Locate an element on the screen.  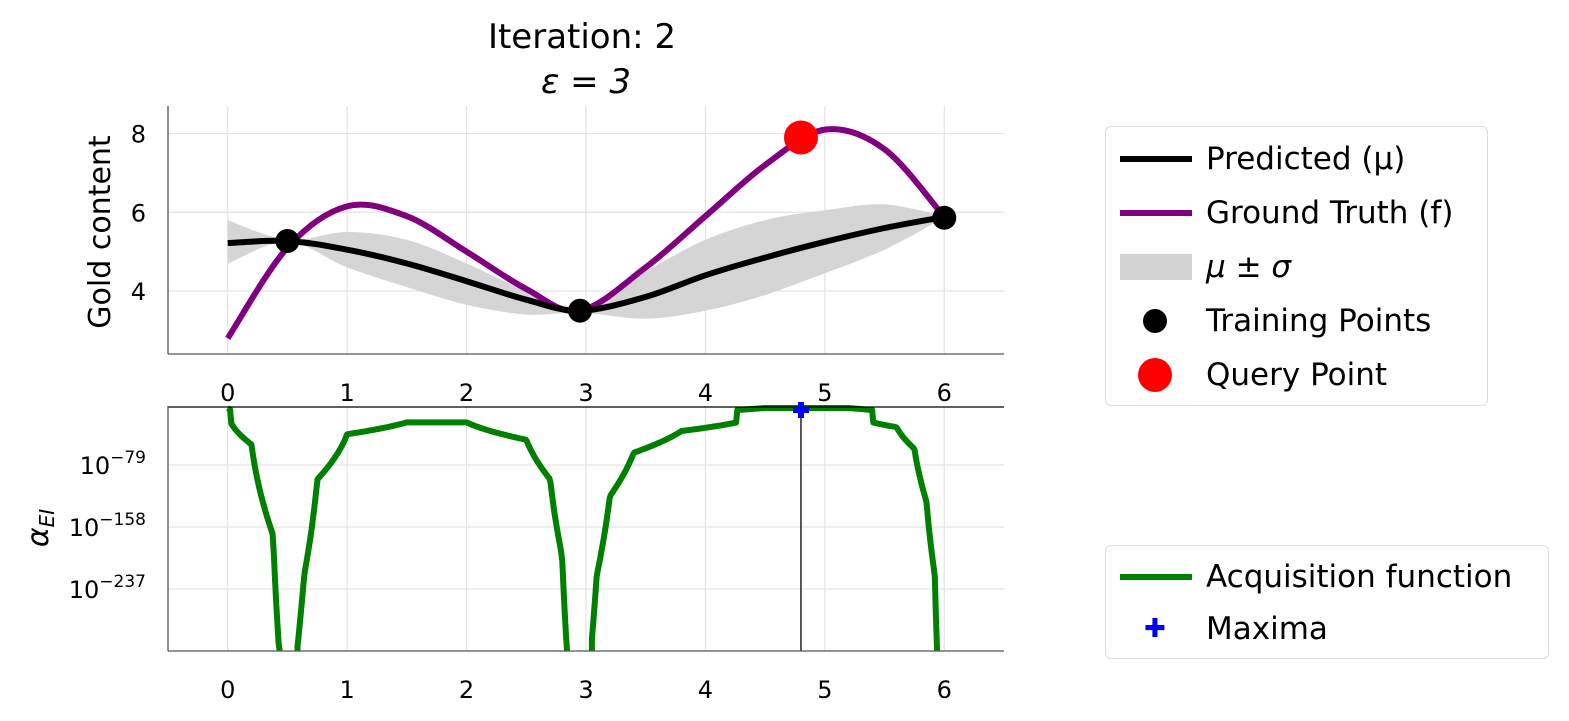
legend-item-query: Query Point is located at coordinates (1296, 375).